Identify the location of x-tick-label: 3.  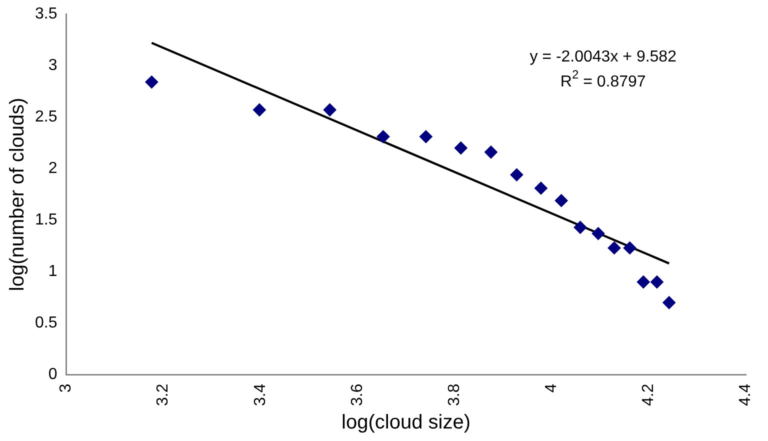
(66, 388).